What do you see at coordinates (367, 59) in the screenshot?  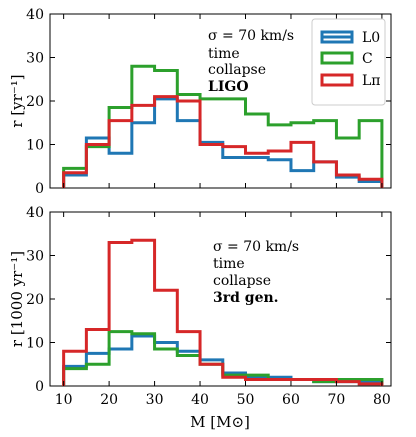 I see `legend-label-c: C` at bounding box center [367, 59].